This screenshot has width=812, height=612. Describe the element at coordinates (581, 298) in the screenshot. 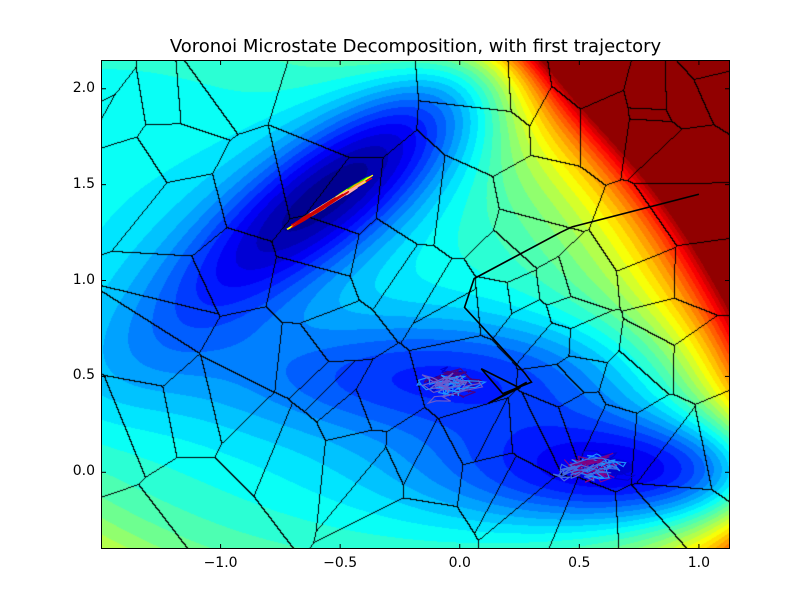

I see `first-trajectory-line` at that location.